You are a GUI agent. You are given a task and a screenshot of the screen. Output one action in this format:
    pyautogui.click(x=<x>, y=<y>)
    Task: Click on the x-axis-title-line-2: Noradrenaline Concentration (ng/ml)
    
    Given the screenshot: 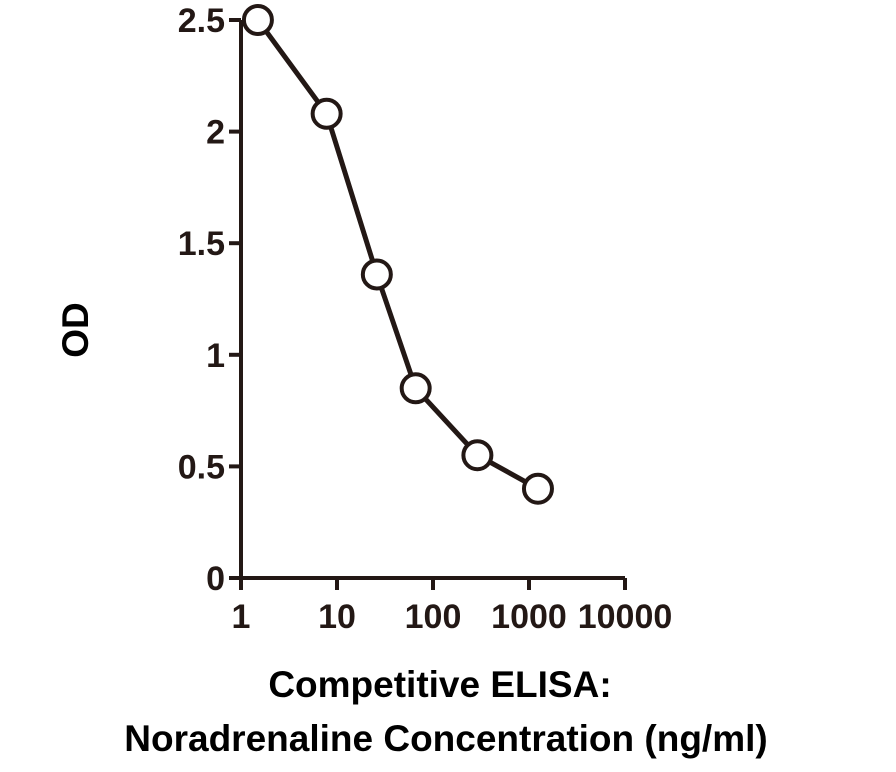 What is the action you would take?
    pyautogui.click(x=445, y=738)
    